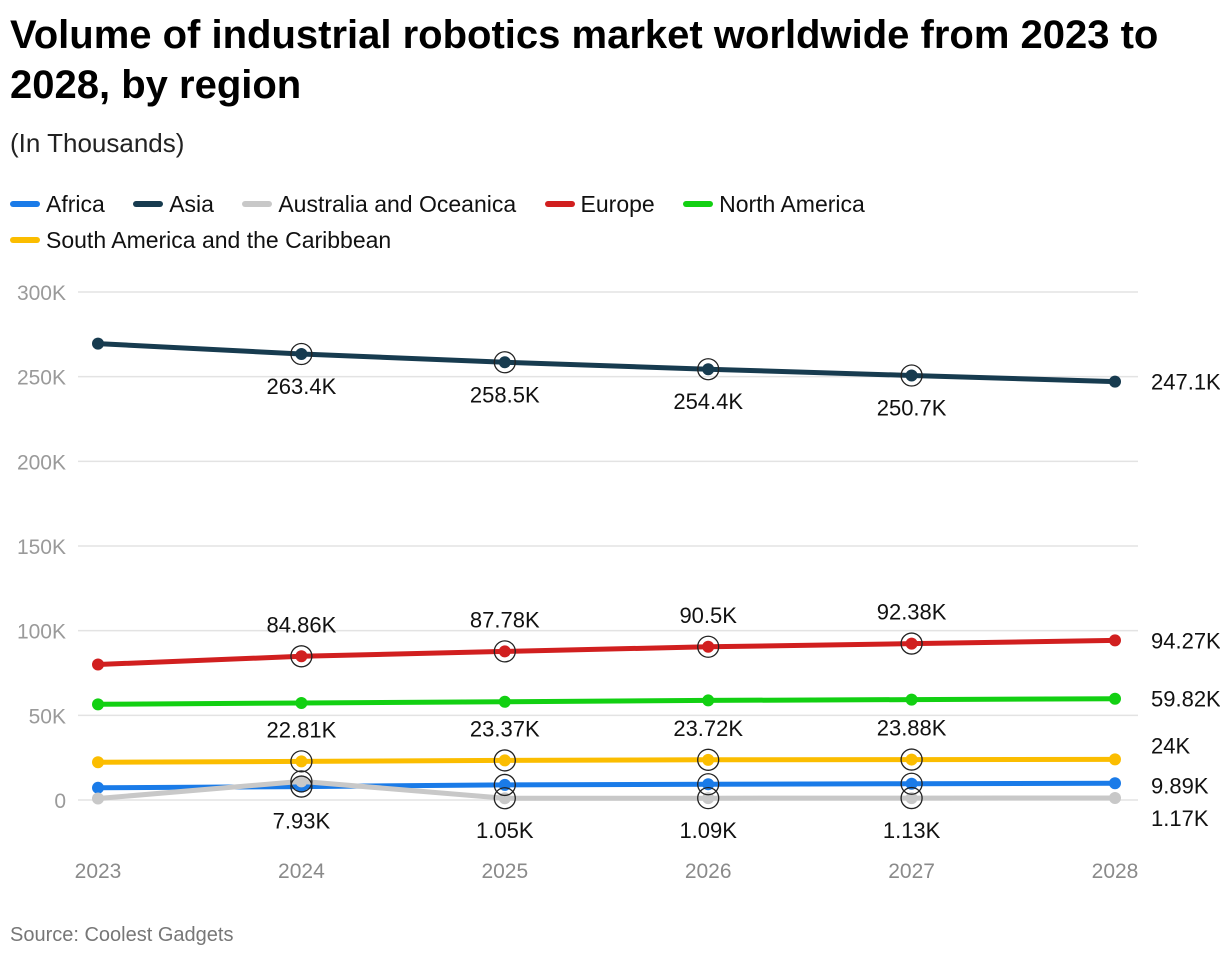 Image resolution: width=1220 pixels, height=962 pixels. What do you see at coordinates (606, 785) in the screenshot?
I see `series-line-africa` at bounding box center [606, 785].